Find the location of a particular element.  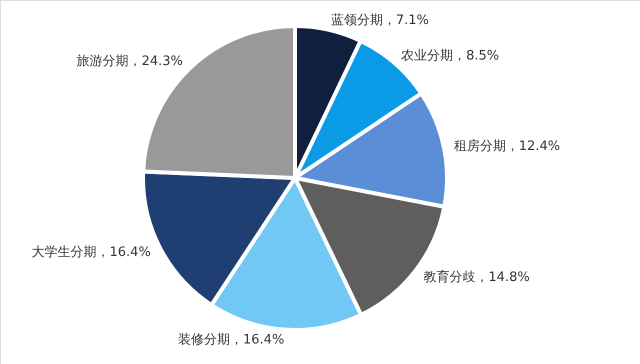

slice-label: 教育分歧，14.8% is located at coordinates (476, 276).